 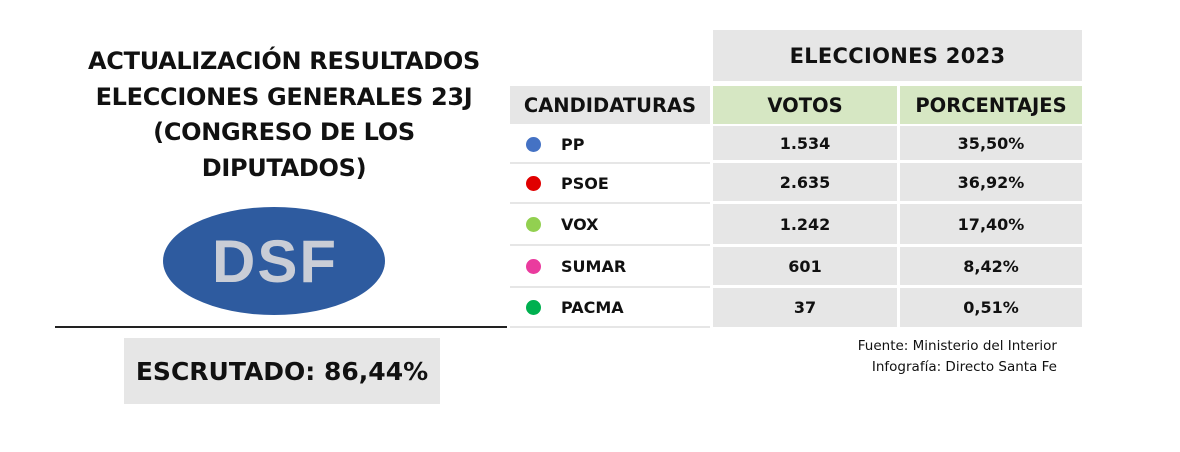 I want to click on table-title: ELECCIONES 2023, so click(x=897, y=55).